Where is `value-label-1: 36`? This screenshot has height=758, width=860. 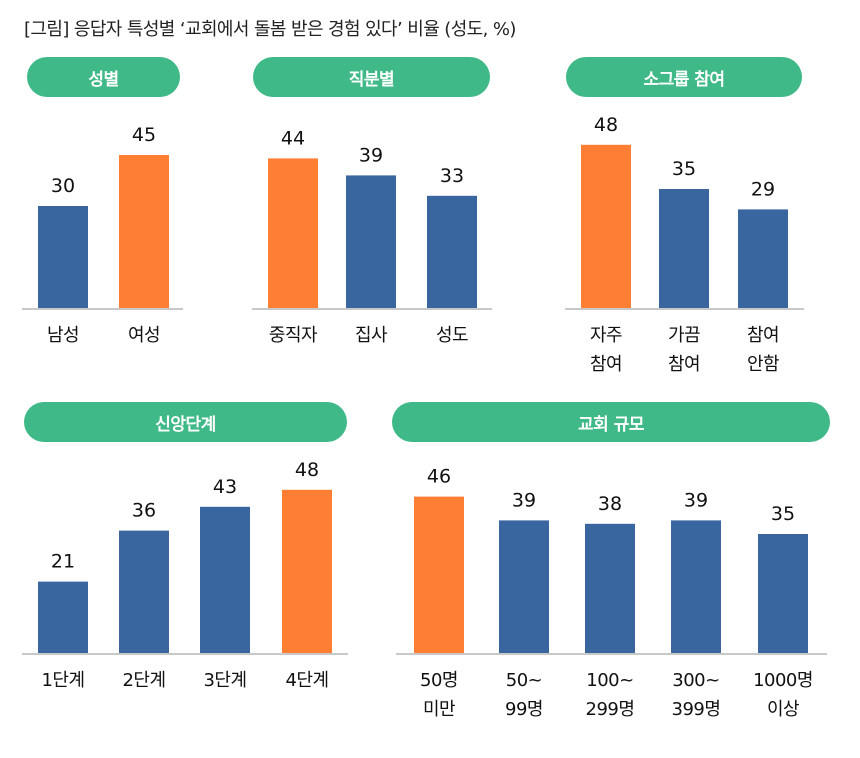
value-label-1: 36 is located at coordinates (144, 511).